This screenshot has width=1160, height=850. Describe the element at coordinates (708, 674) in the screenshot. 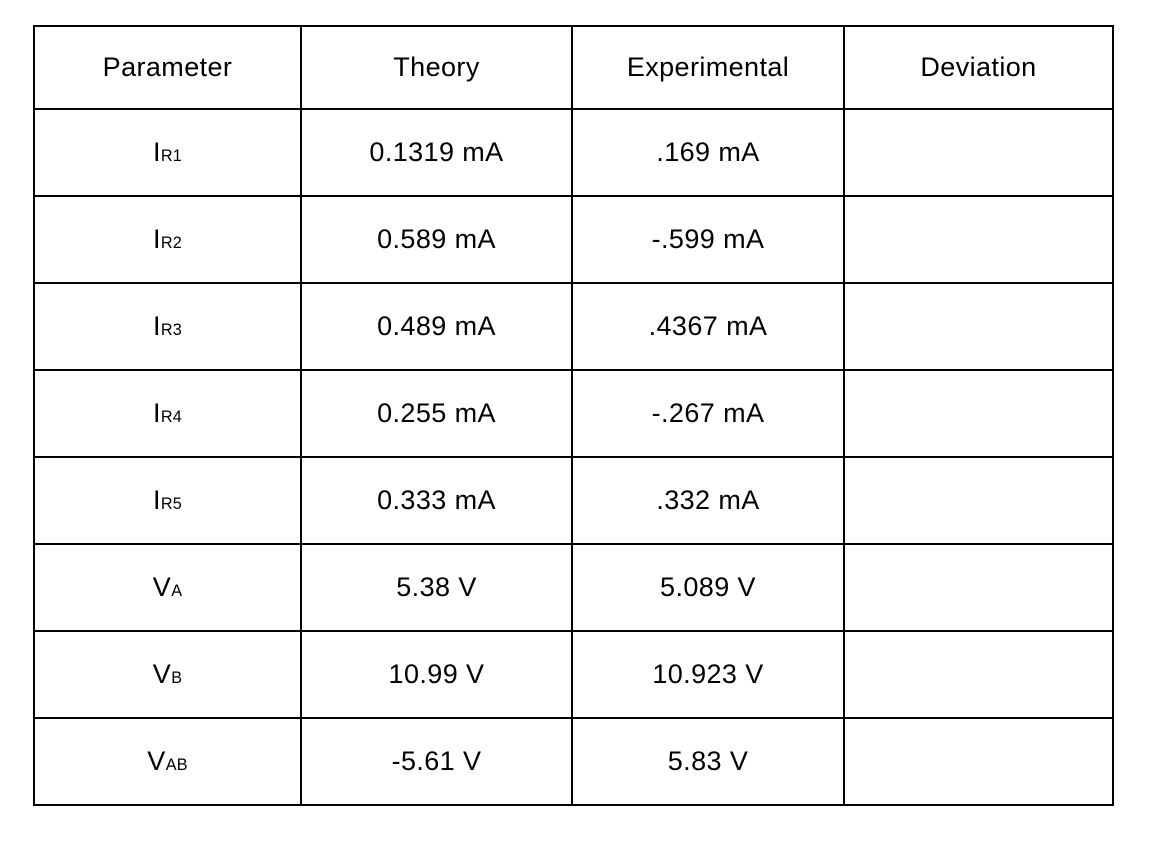

I see `experimental-cell: 10.923 V` at that location.